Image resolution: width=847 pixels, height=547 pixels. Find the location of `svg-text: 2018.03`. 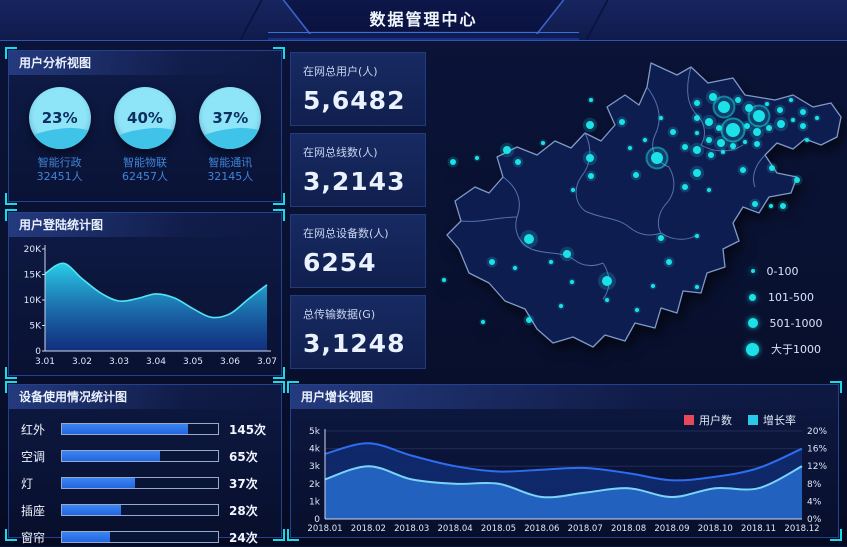

svg-text: 2018.03 is located at coordinates (411, 529).